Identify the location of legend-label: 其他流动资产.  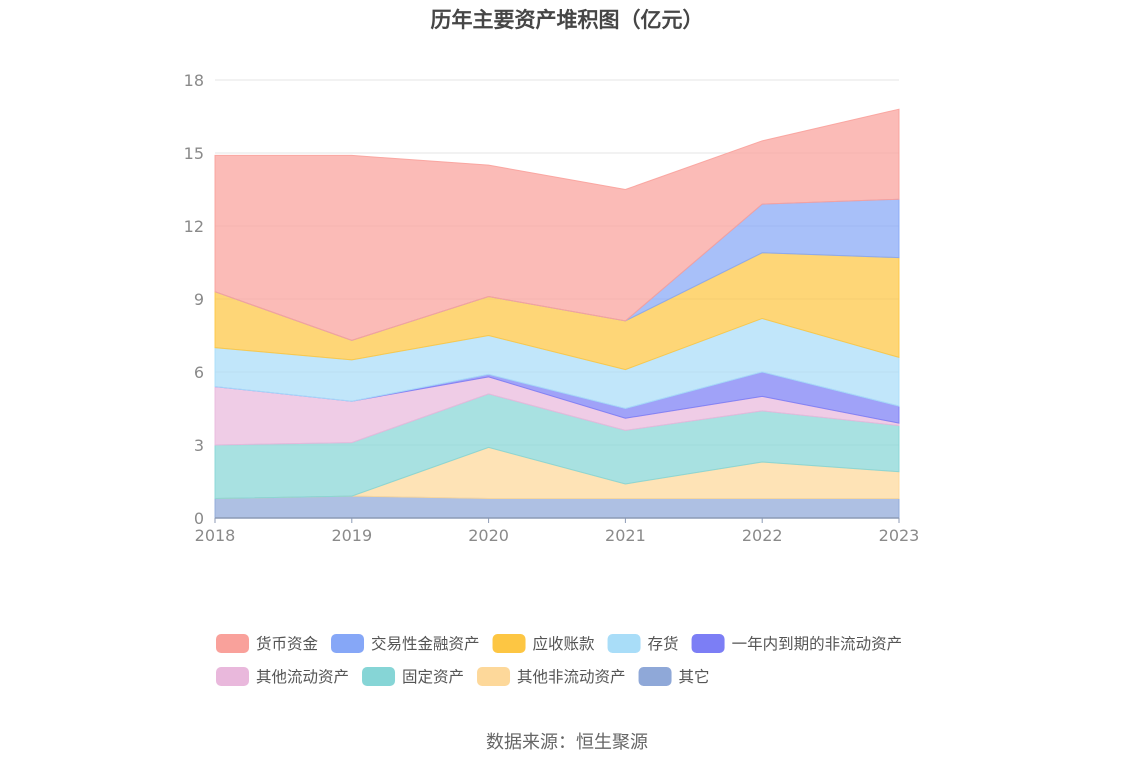
(302, 677).